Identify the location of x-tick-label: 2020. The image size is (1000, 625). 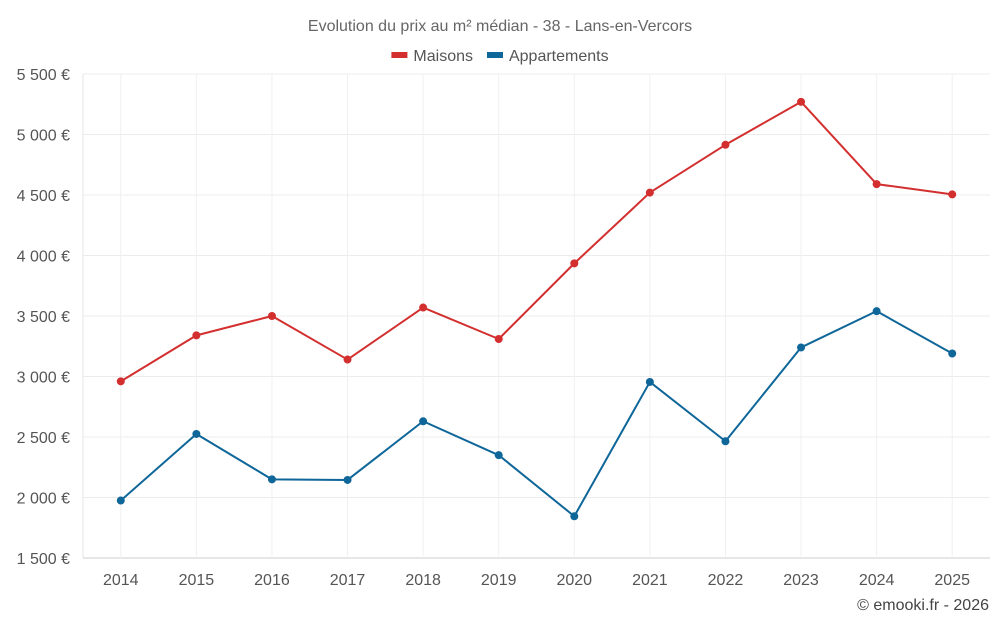
(574, 580).